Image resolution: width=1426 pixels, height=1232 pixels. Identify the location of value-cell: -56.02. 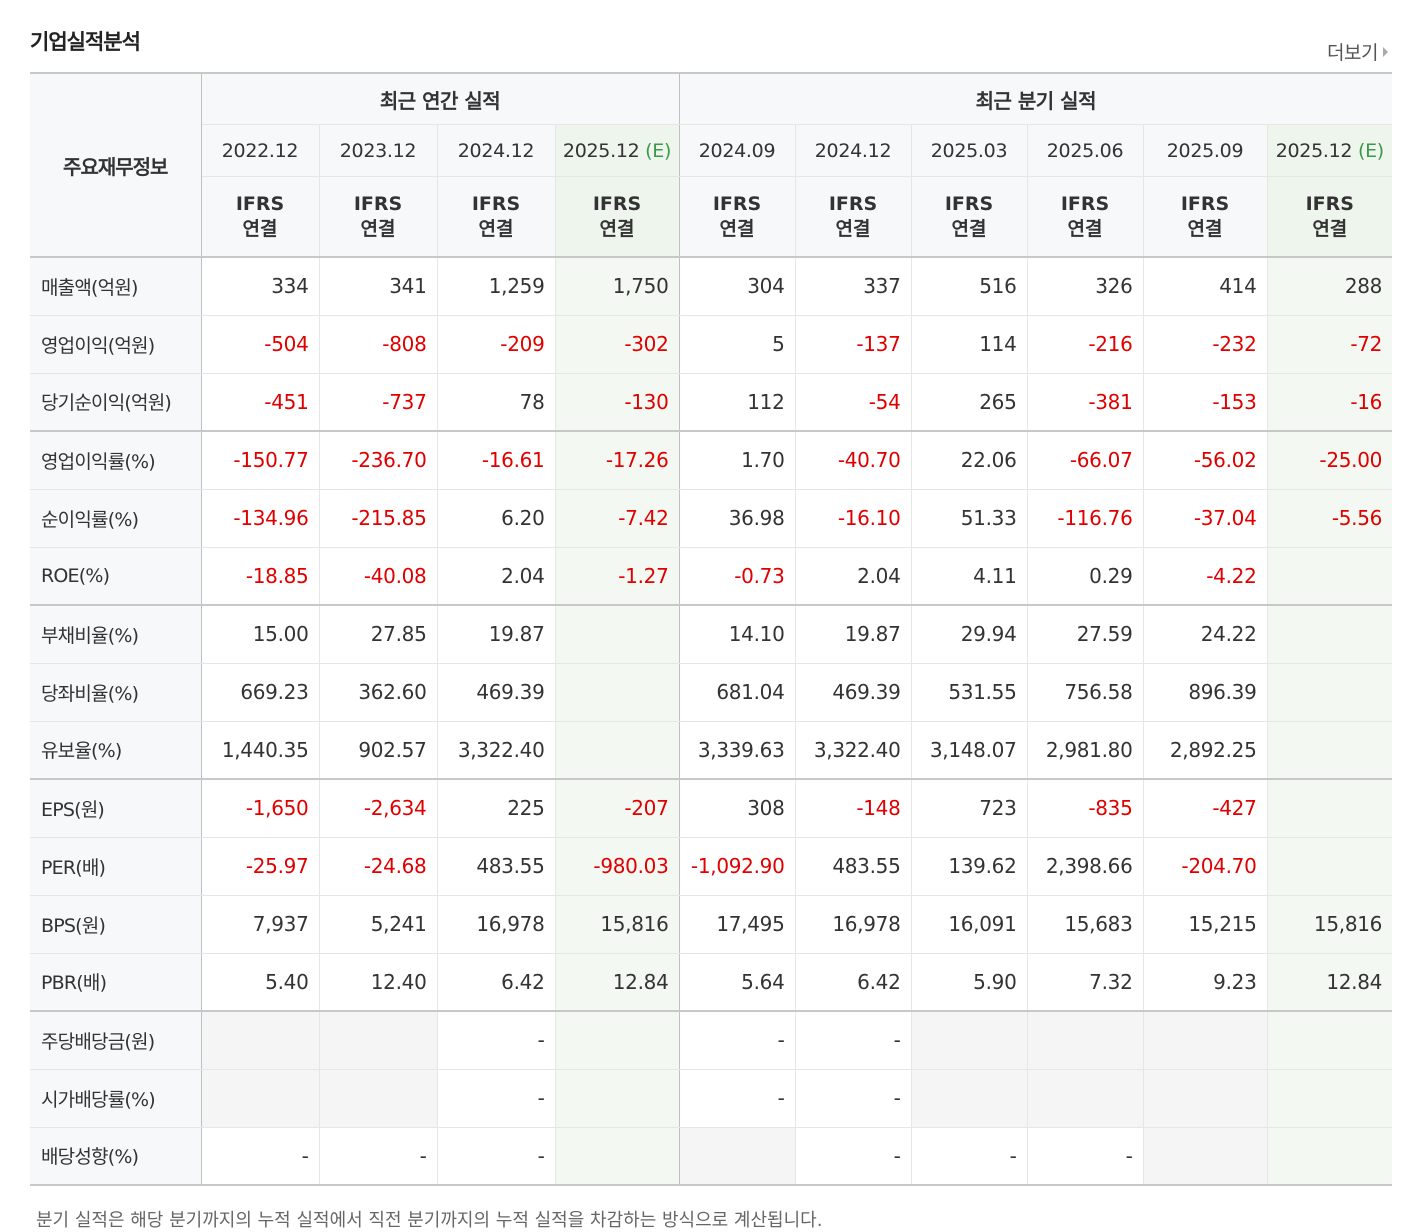
(1205, 460).